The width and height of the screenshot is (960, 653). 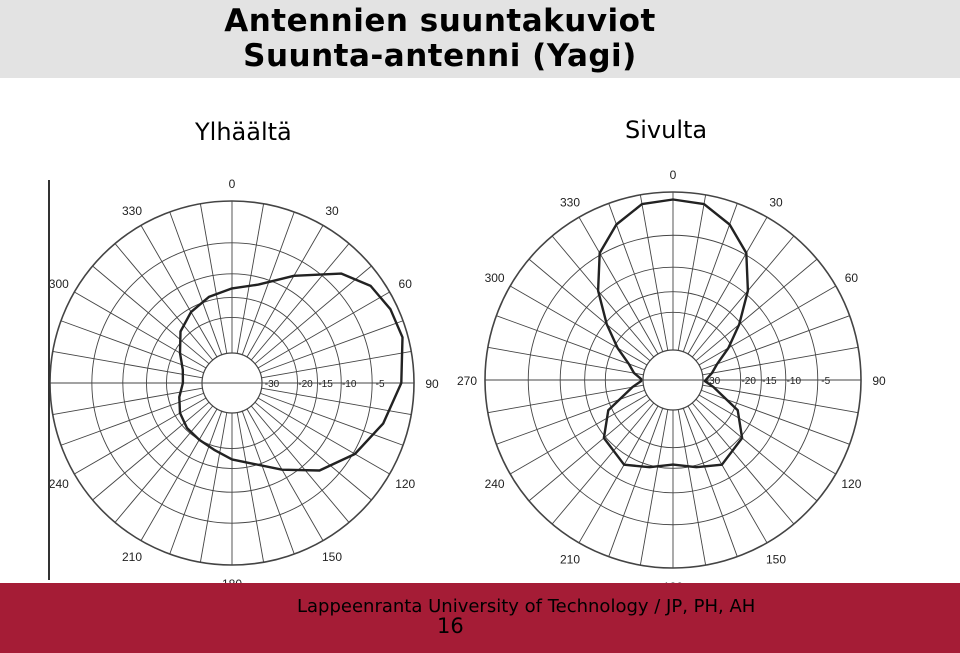 What do you see at coordinates (713, 381) in the screenshot?
I see `side-view-radial-label: -30` at bounding box center [713, 381].